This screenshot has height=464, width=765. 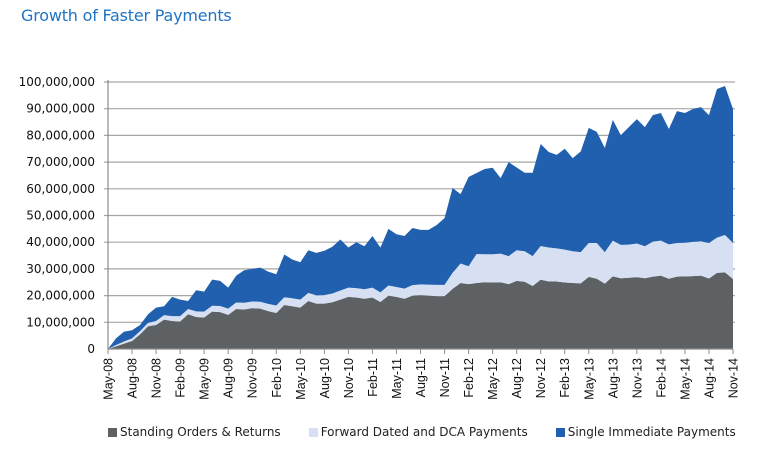 I want to click on x-tick-label: May-08, so click(x=109, y=379).